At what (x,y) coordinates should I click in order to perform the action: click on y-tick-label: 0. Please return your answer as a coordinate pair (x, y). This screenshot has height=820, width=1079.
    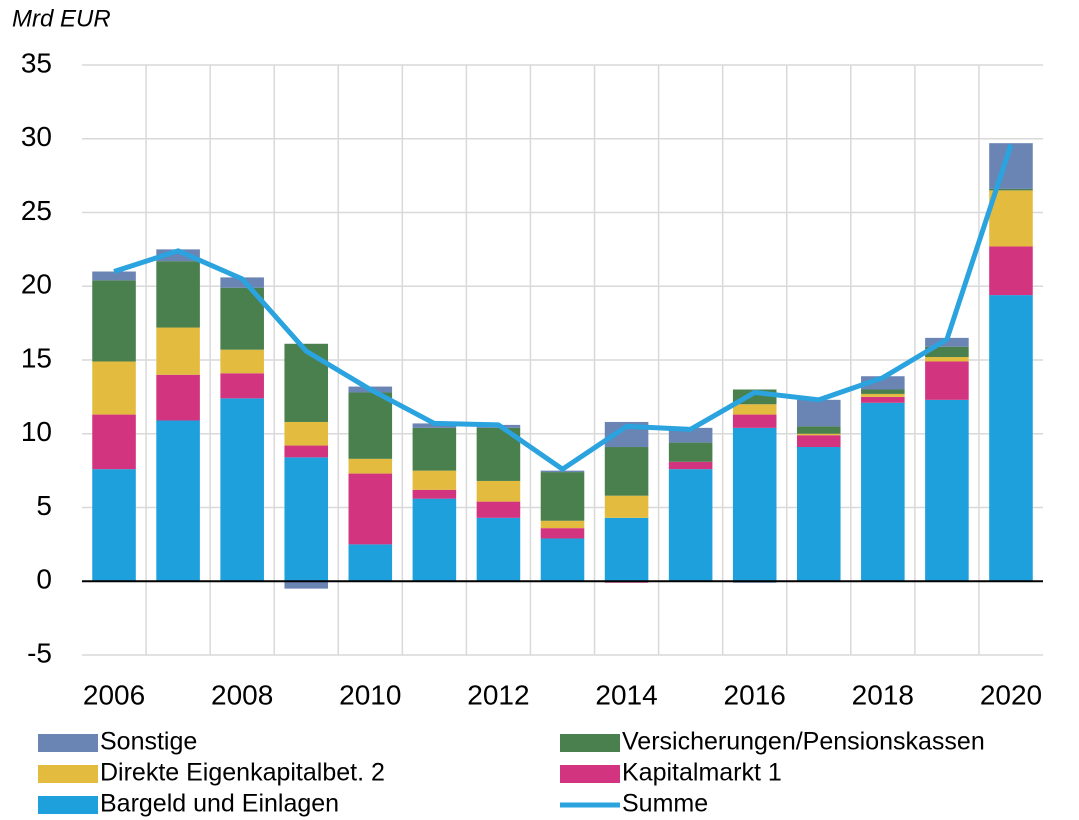
    Looking at the image, I should click on (44, 579).